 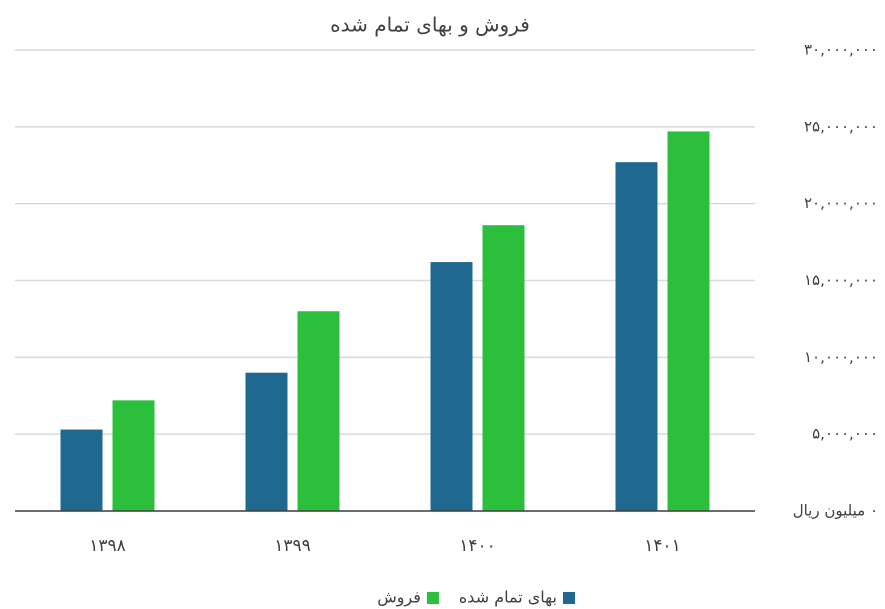 I want to click on x-tick-label: ۱۴۰۰, so click(x=477, y=546).